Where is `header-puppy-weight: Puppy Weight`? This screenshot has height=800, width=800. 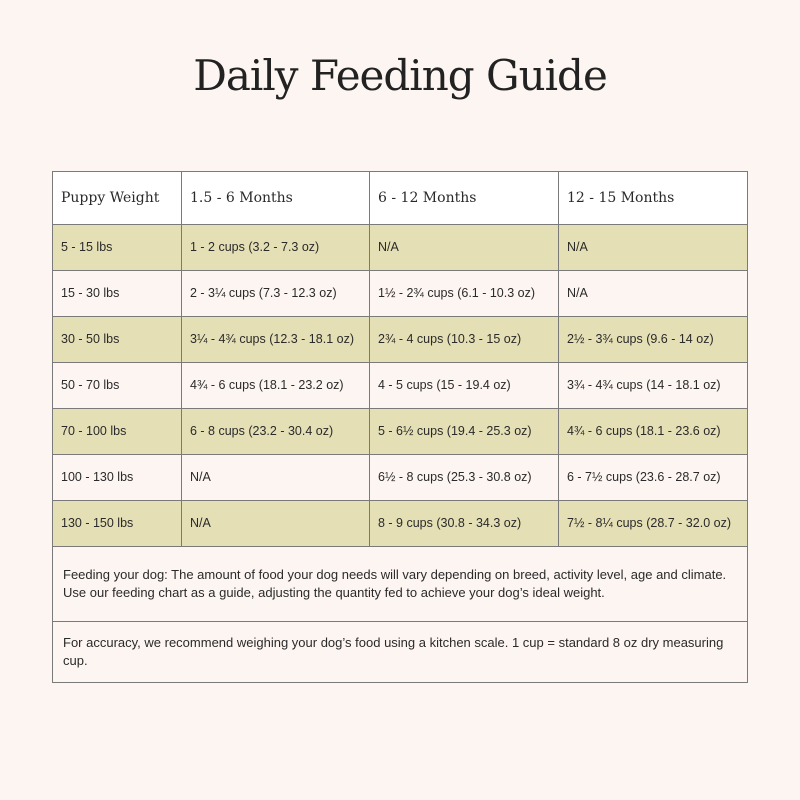
header-puppy-weight: Puppy Weight is located at coordinates (117, 198).